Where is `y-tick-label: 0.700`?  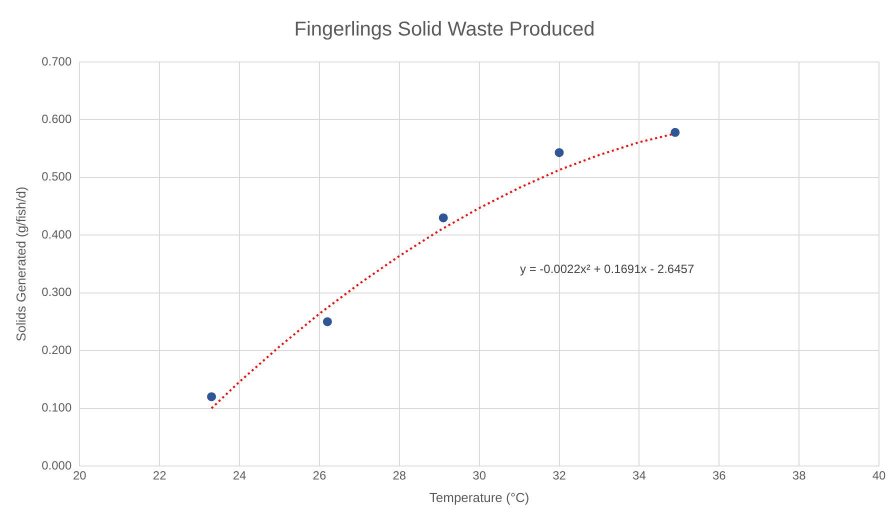
y-tick-label: 0.700 is located at coordinates (57, 61).